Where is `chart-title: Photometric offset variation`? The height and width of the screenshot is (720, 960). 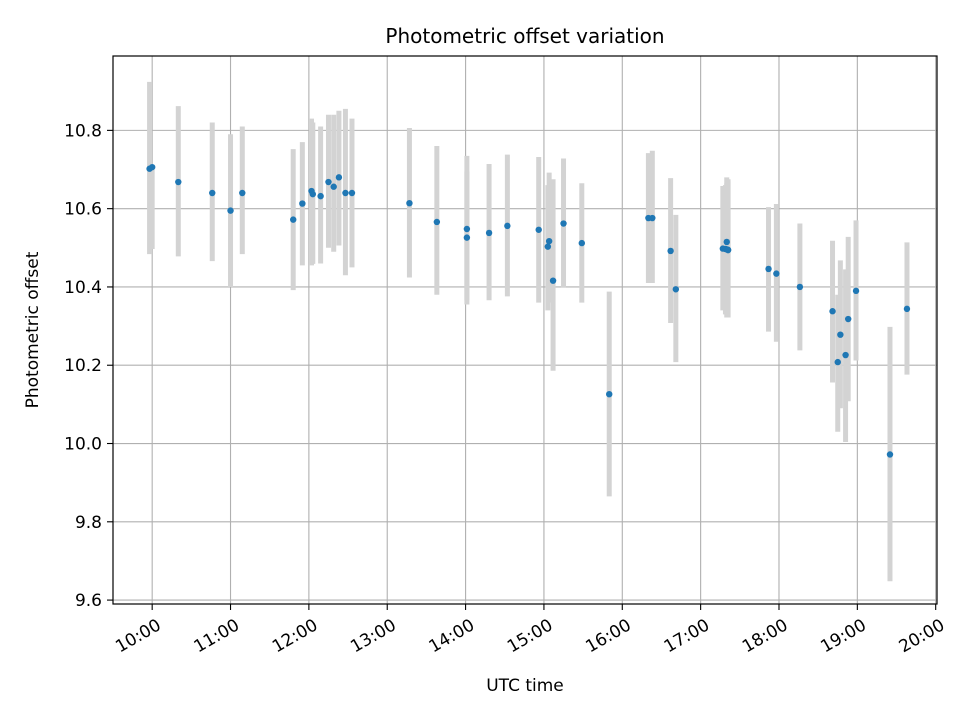
chart-title: Photometric offset variation is located at coordinates (524, 36).